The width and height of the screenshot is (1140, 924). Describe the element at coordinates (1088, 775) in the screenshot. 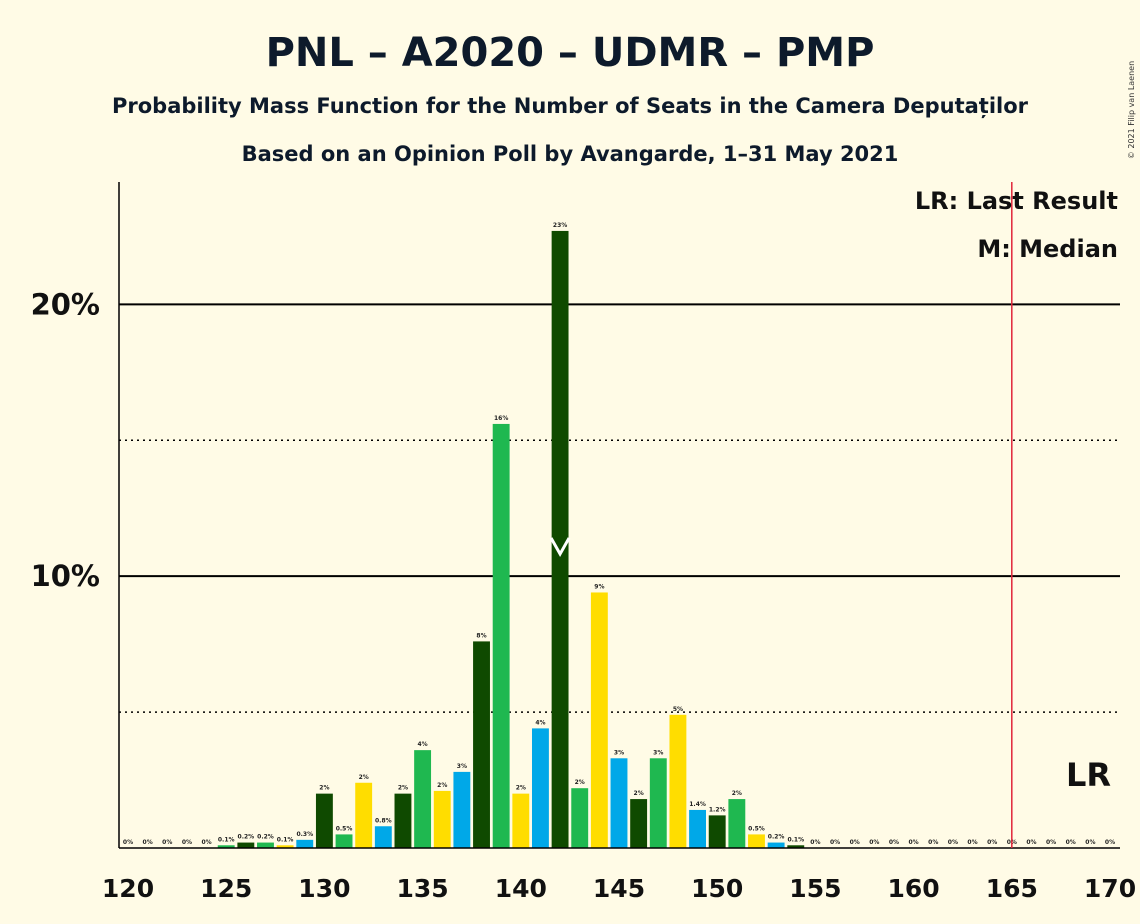

I see `last-result-label: LR` at that location.